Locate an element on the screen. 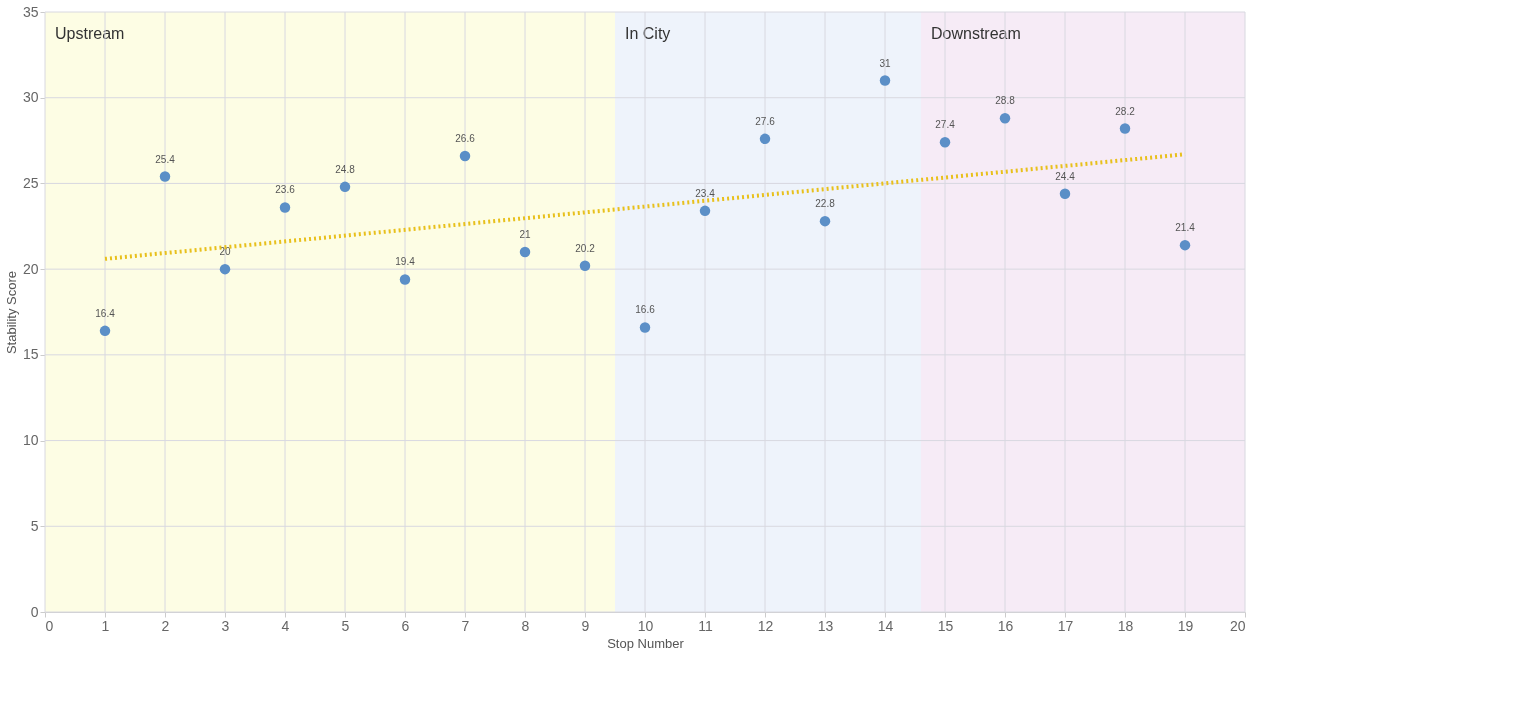 This screenshot has height=717, width=1531. y-tick-label: 20 is located at coordinates (30, 268).